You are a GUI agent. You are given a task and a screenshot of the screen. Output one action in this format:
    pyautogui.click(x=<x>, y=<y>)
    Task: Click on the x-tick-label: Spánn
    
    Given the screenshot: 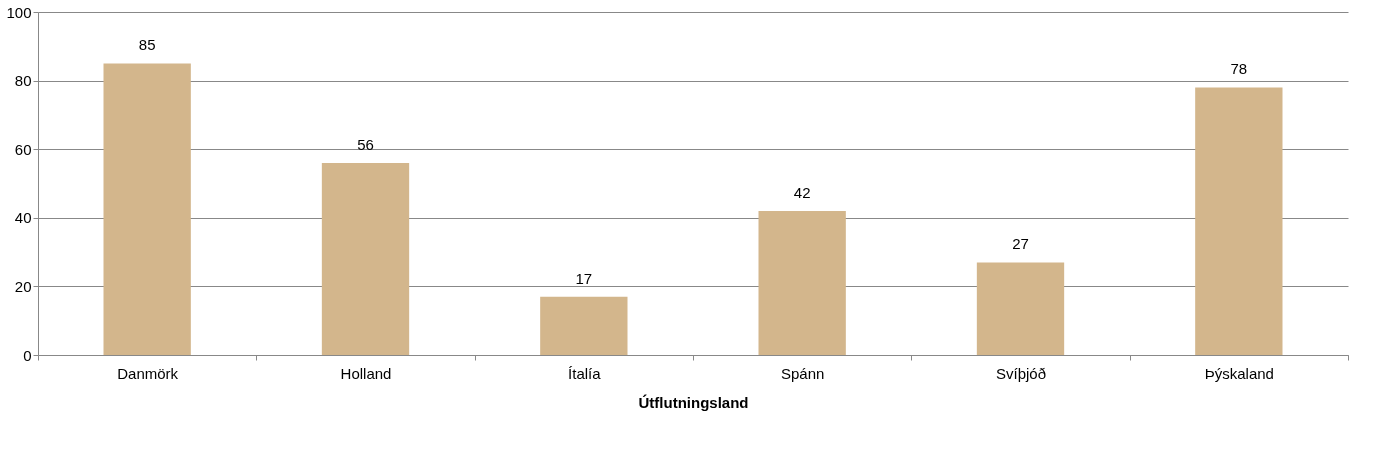 What is the action you would take?
    pyautogui.click(x=802, y=373)
    